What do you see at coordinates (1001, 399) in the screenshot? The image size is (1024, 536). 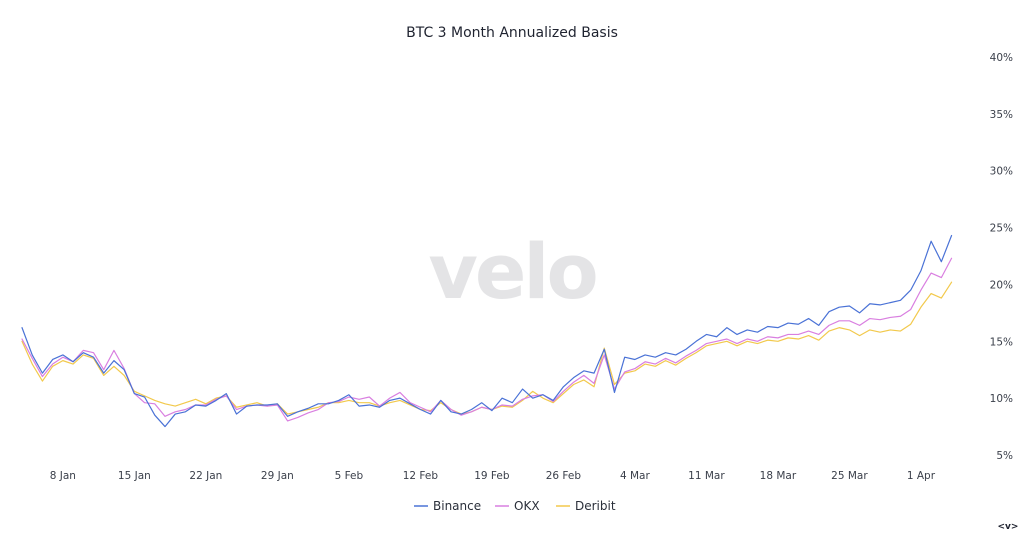 I see `y-tick-label: 10%` at bounding box center [1001, 399].